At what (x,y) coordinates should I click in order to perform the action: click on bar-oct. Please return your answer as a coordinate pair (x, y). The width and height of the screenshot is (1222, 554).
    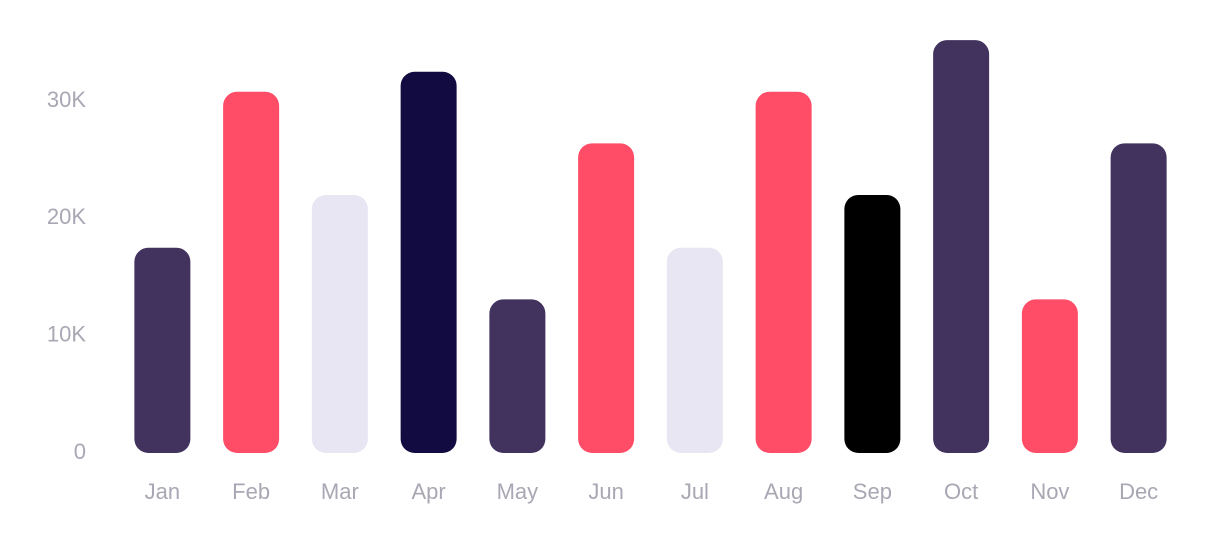
    Looking at the image, I should click on (961, 246).